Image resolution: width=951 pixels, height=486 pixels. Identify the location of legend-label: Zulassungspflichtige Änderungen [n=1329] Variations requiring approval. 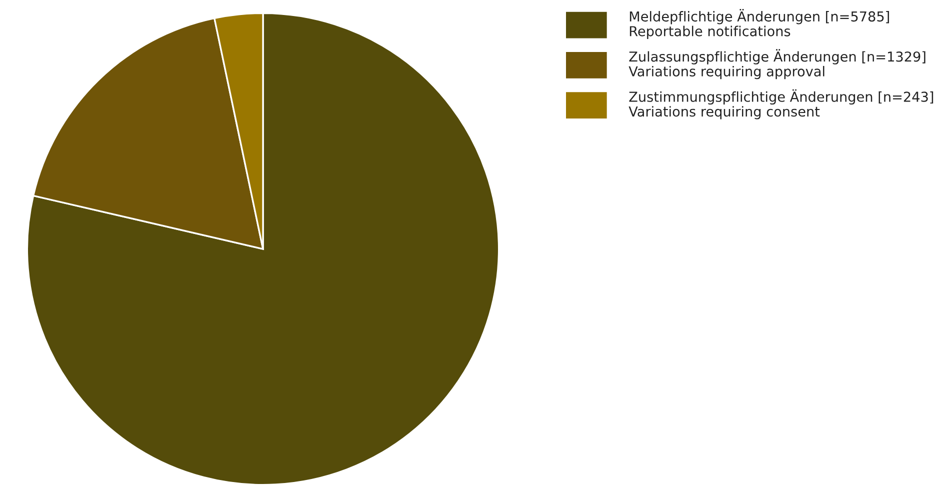
(777, 64).